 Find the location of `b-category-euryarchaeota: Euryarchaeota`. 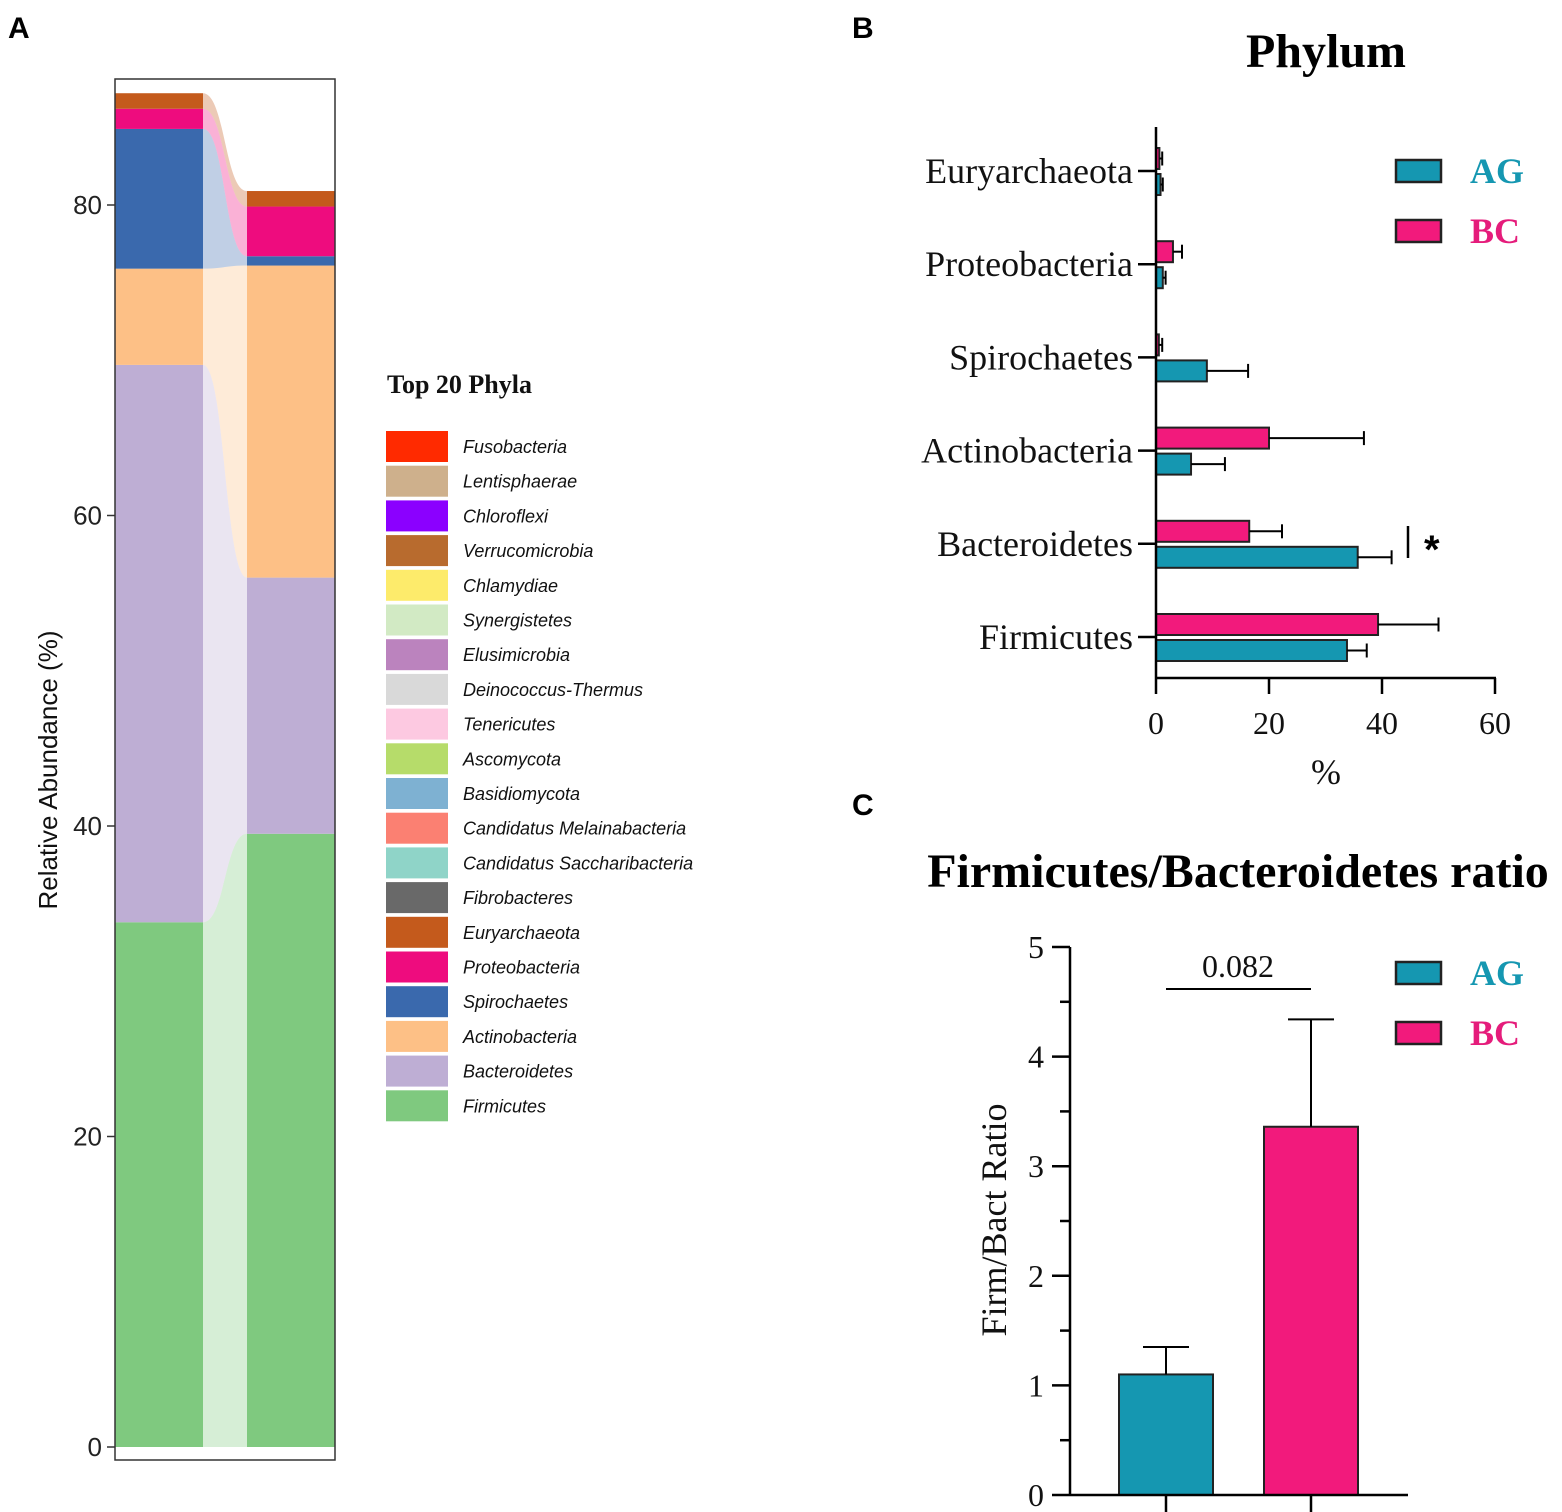

b-category-euryarchaeota: Euryarchaeota is located at coordinates (1029, 171).